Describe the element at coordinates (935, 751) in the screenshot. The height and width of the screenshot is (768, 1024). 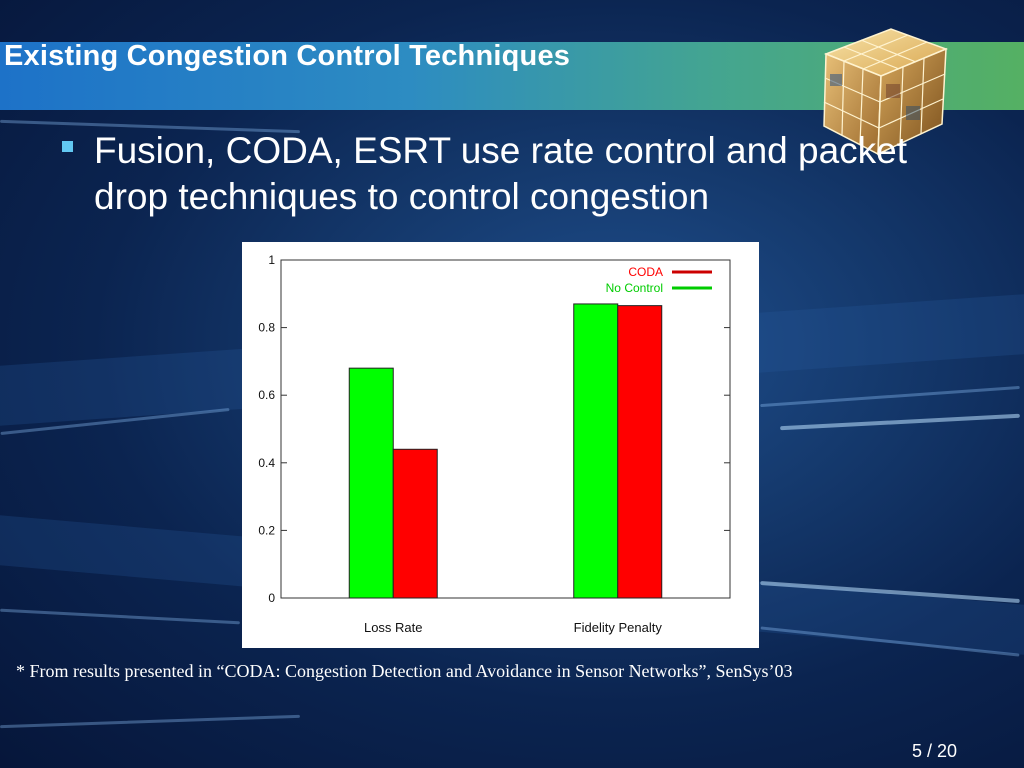
I see `page-number: 5 / 20` at that location.